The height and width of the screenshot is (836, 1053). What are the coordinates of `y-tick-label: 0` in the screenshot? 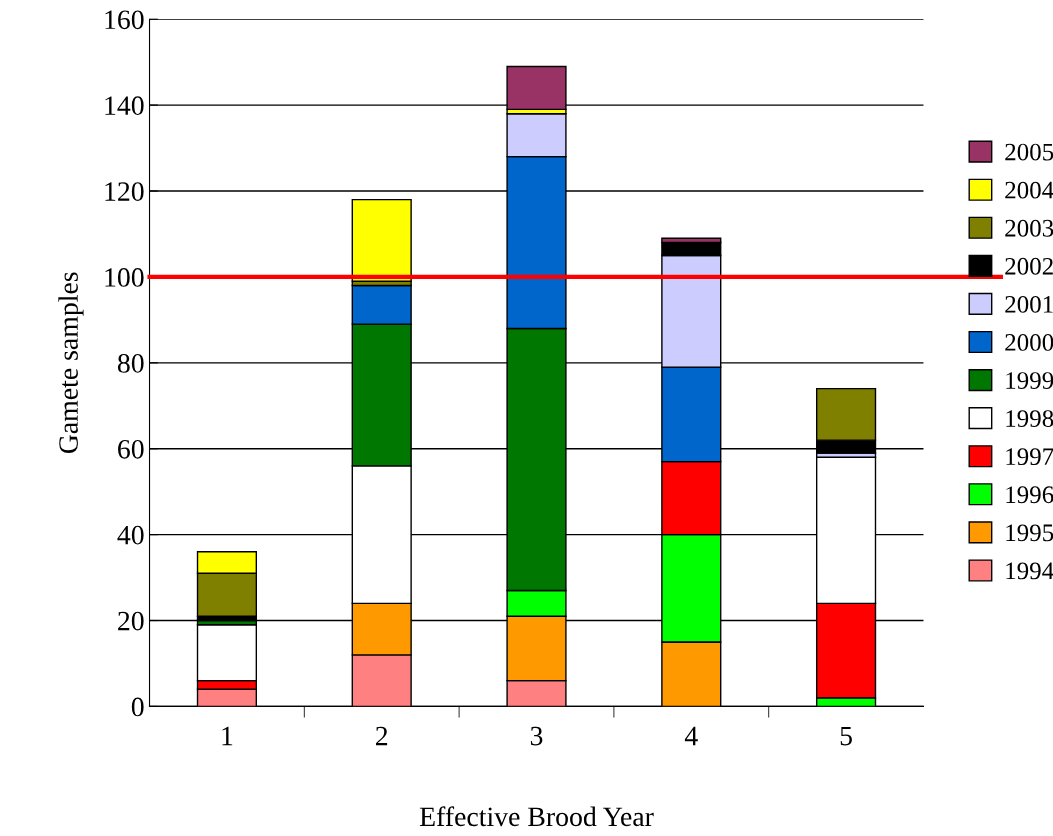 It's located at (137, 707).